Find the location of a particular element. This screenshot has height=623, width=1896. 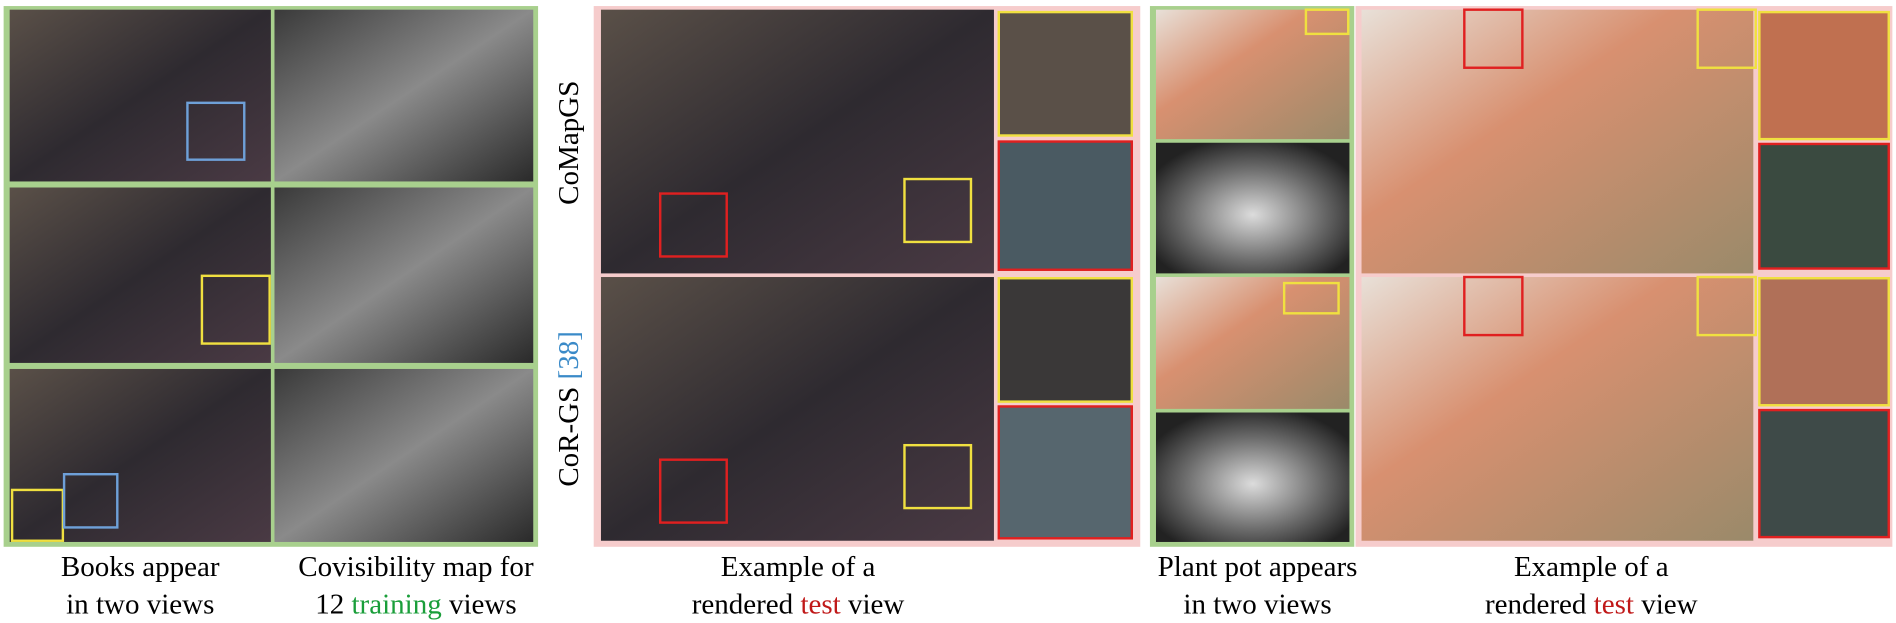

method-label: CoR-GS [38] is located at coordinates (569, 409).